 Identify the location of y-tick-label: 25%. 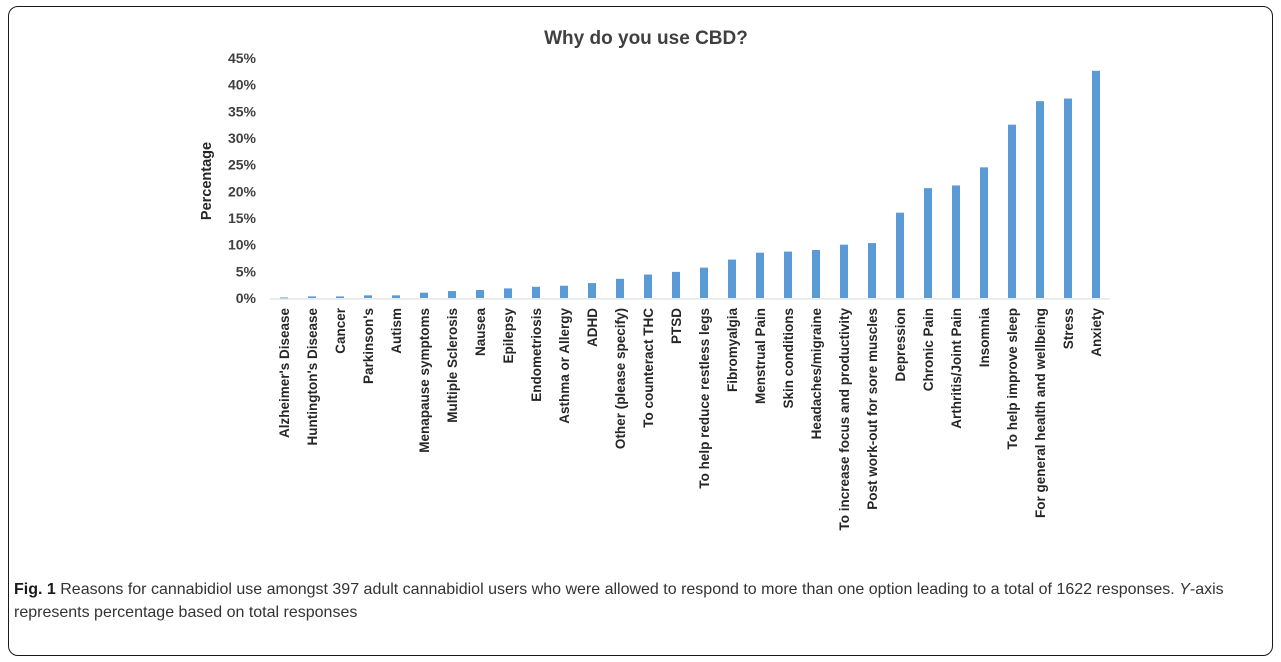
(242, 165).